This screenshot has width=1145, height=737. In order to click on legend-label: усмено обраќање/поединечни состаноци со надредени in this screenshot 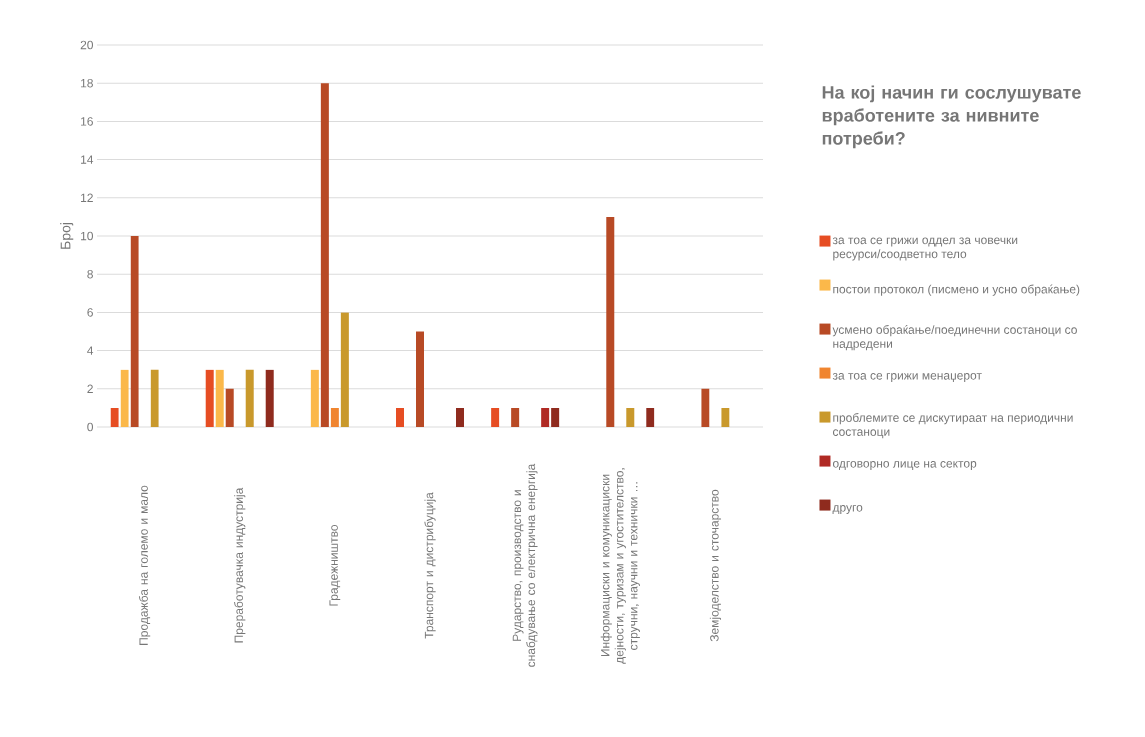, I will do `click(954, 337)`.